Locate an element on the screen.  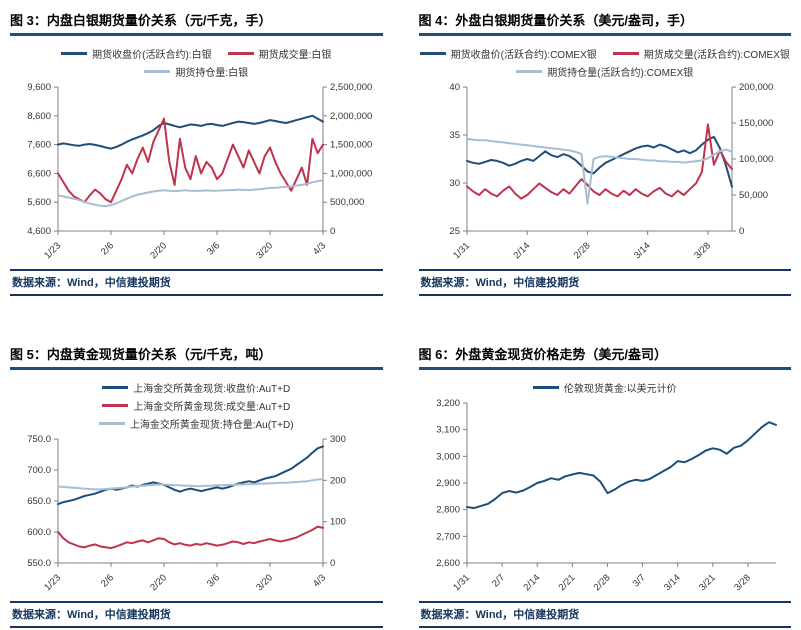
svg-text: 100 is located at coordinates (338, 521).